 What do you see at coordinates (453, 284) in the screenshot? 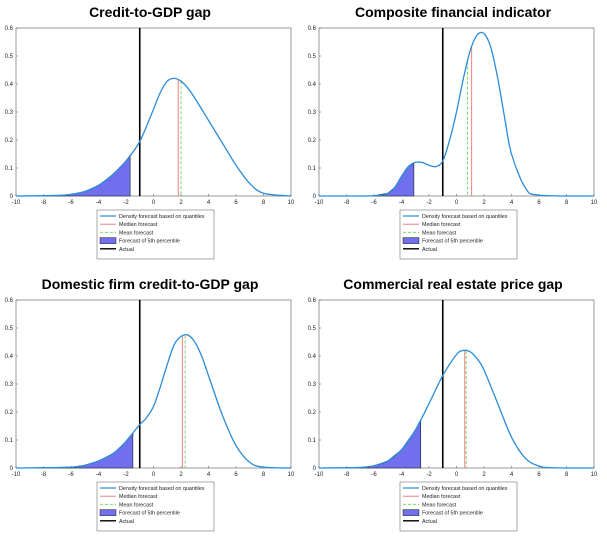
I see `chart-title: Commercial real estate price gap` at bounding box center [453, 284].